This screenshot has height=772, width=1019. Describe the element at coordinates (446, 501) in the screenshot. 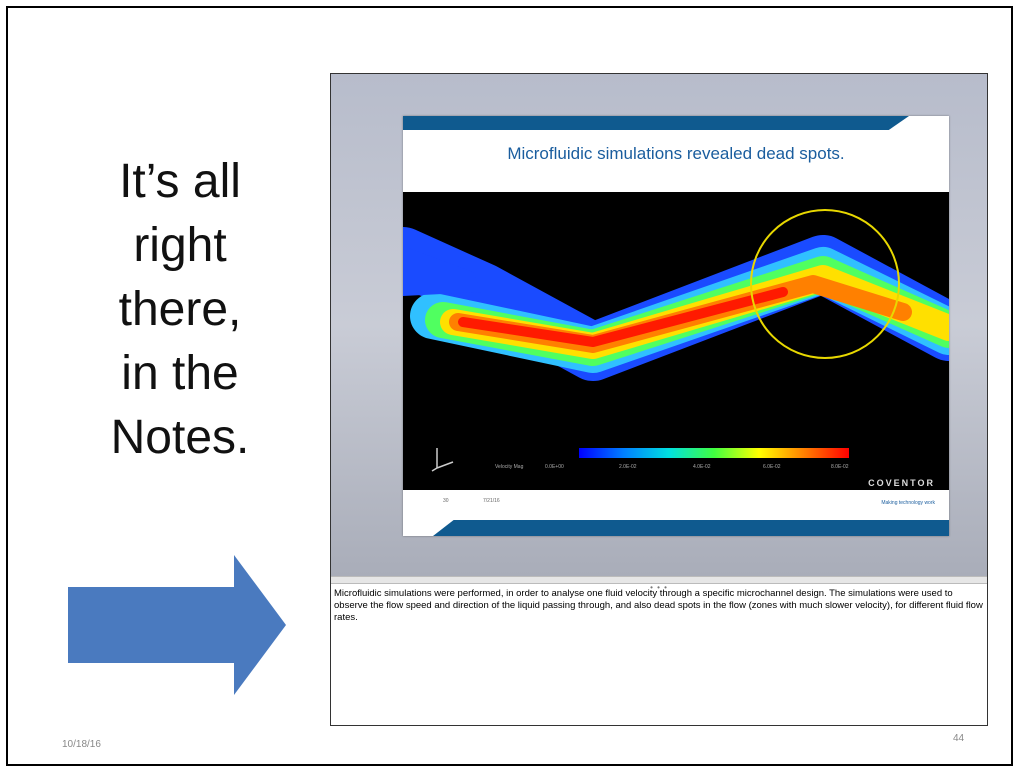

I see `thumbnail-slide-number: 30` at that location.